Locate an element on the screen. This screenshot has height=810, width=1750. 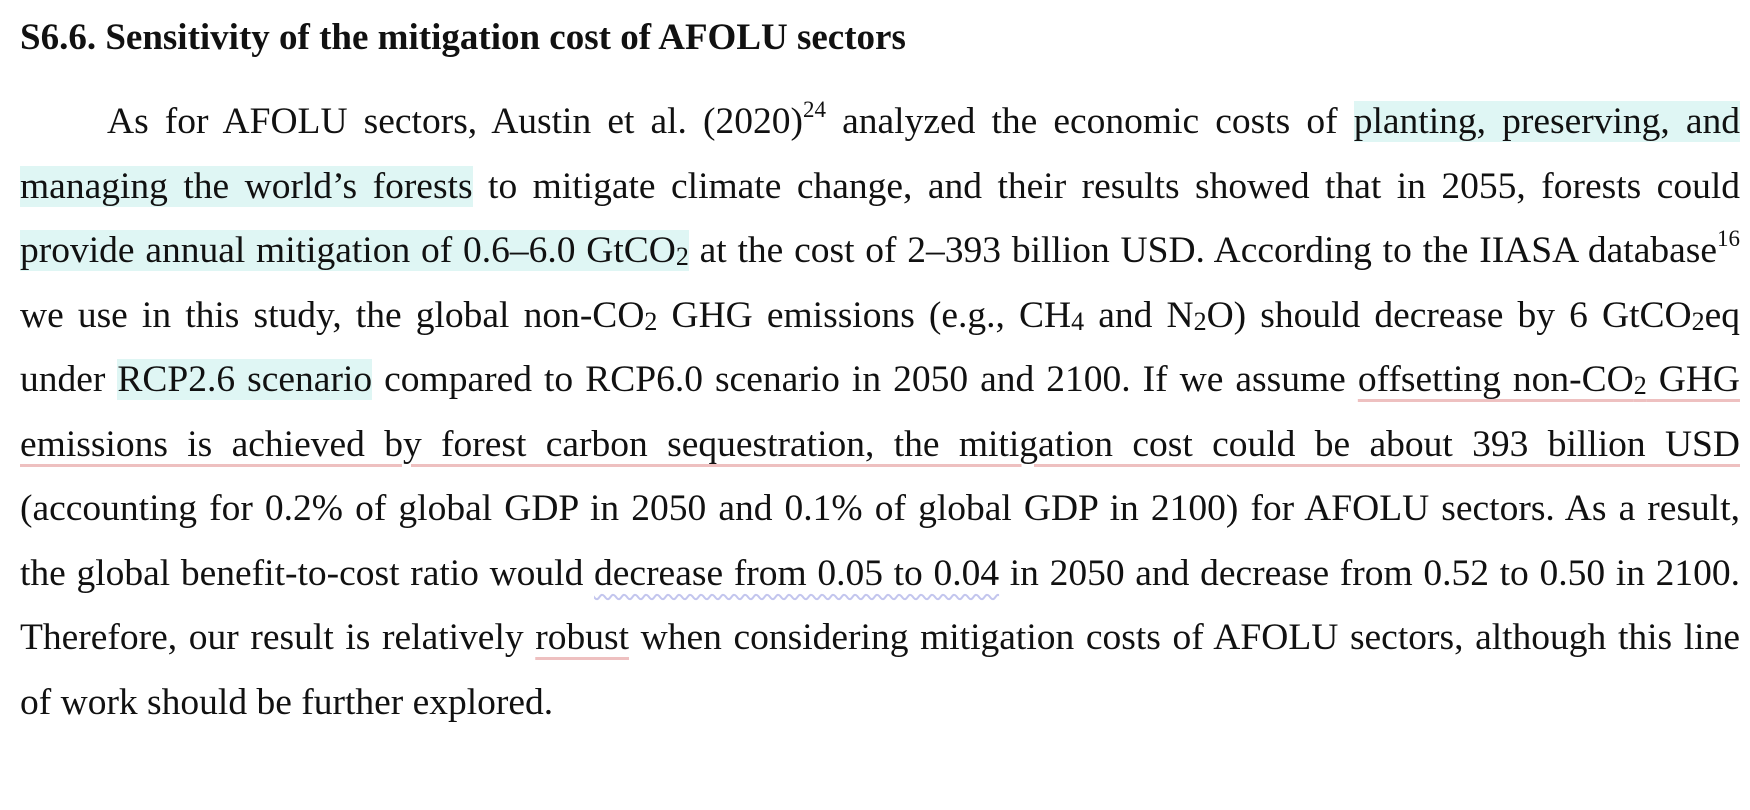
text-segment: we use in this study, the global non-CO is located at coordinates (332, 315).